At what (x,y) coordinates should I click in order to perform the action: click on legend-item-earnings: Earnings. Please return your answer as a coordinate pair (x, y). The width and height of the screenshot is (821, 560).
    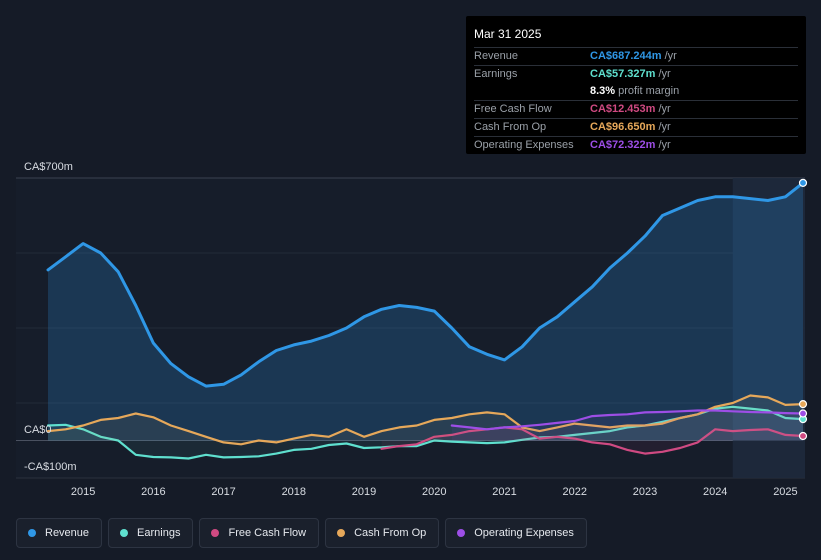
    Looking at the image, I should click on (151, 533).